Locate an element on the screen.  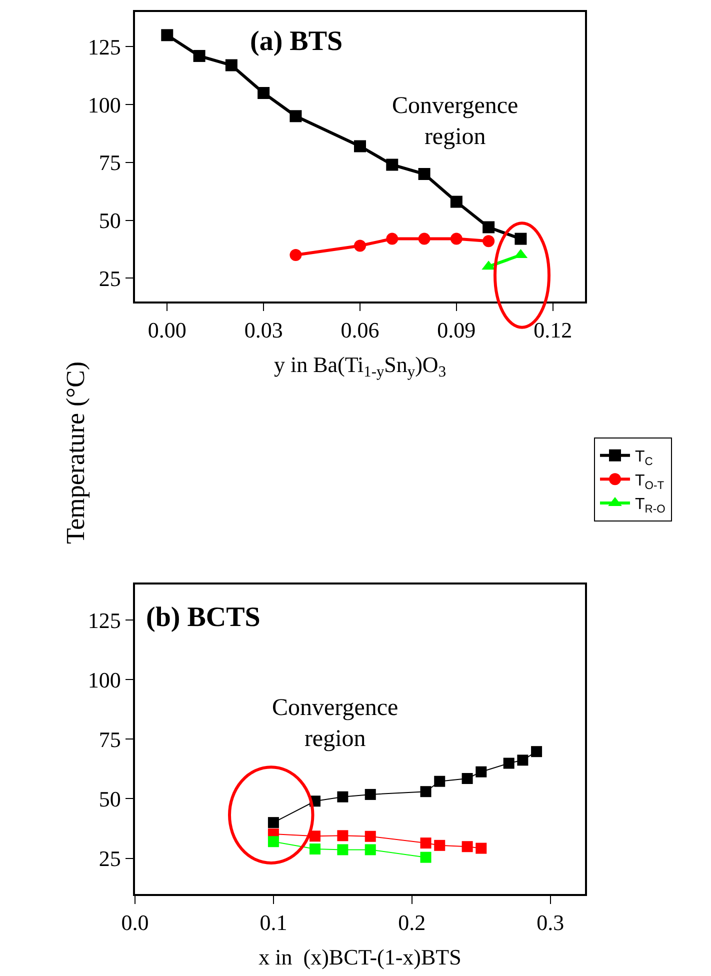
x-tick-label: 0.12 is located at coordinates (553, 329).